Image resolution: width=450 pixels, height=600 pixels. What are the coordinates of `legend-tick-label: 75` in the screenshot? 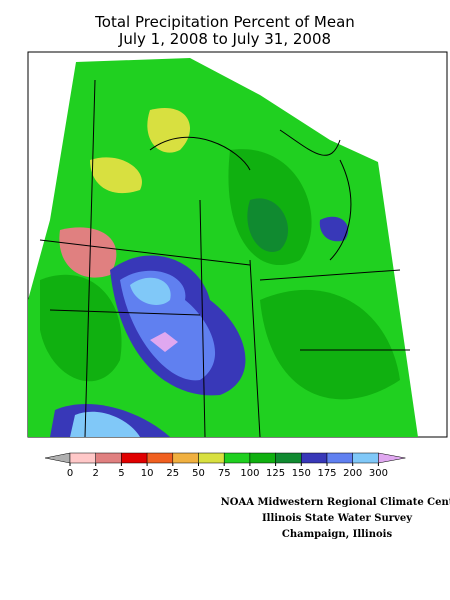 It's located at (224, 473).